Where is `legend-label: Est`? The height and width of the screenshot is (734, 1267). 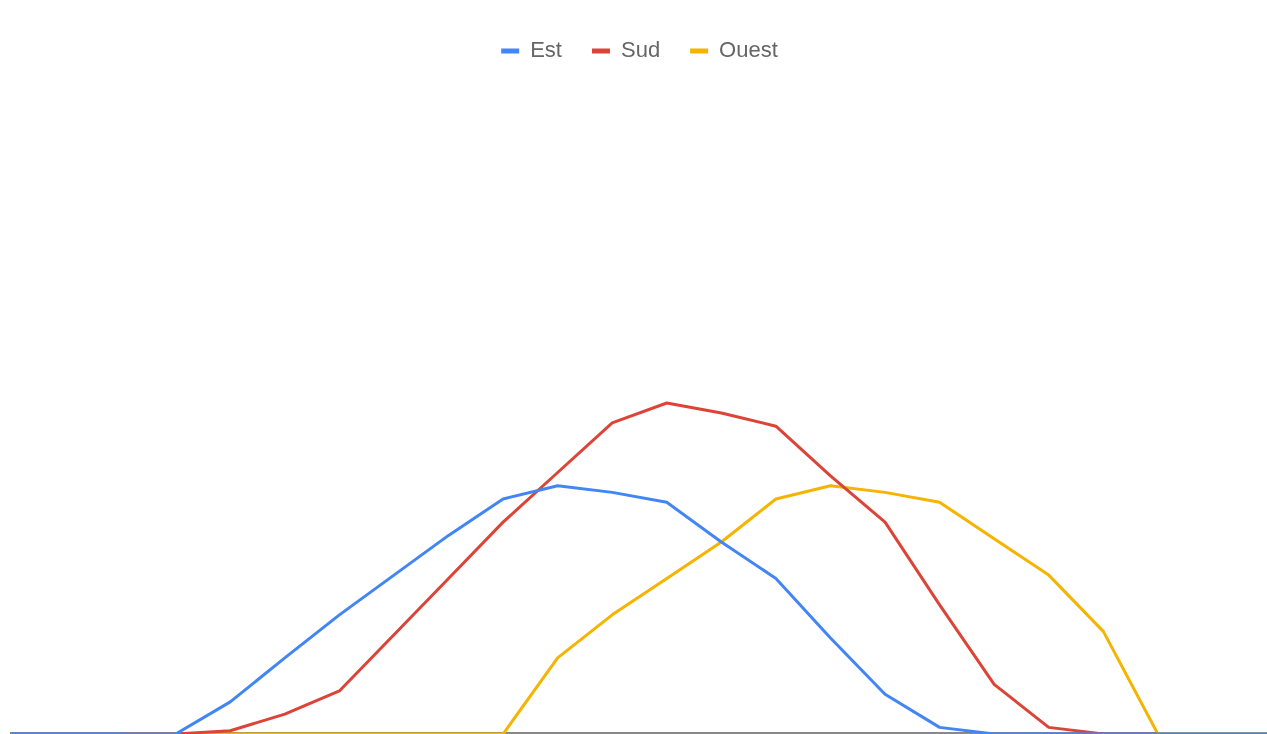 legend-label: Est is located at coordinates (546, 50).